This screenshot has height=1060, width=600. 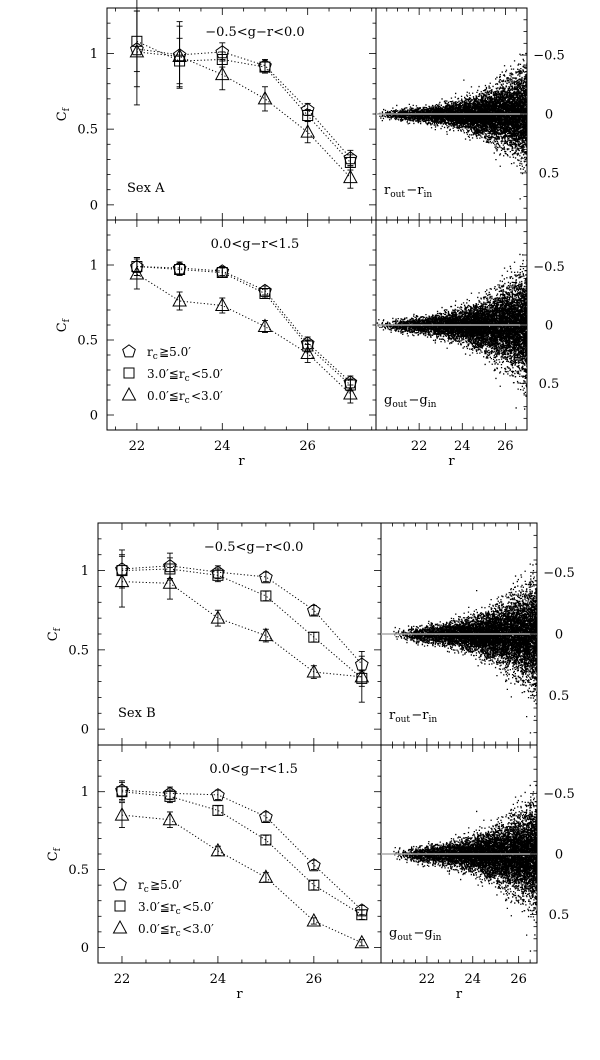 What do you see at coordinates (185, 375) in the screenshot?
I see `legend-label: 3.0′≦rc <5.0′` at bounding box center [185, 375].